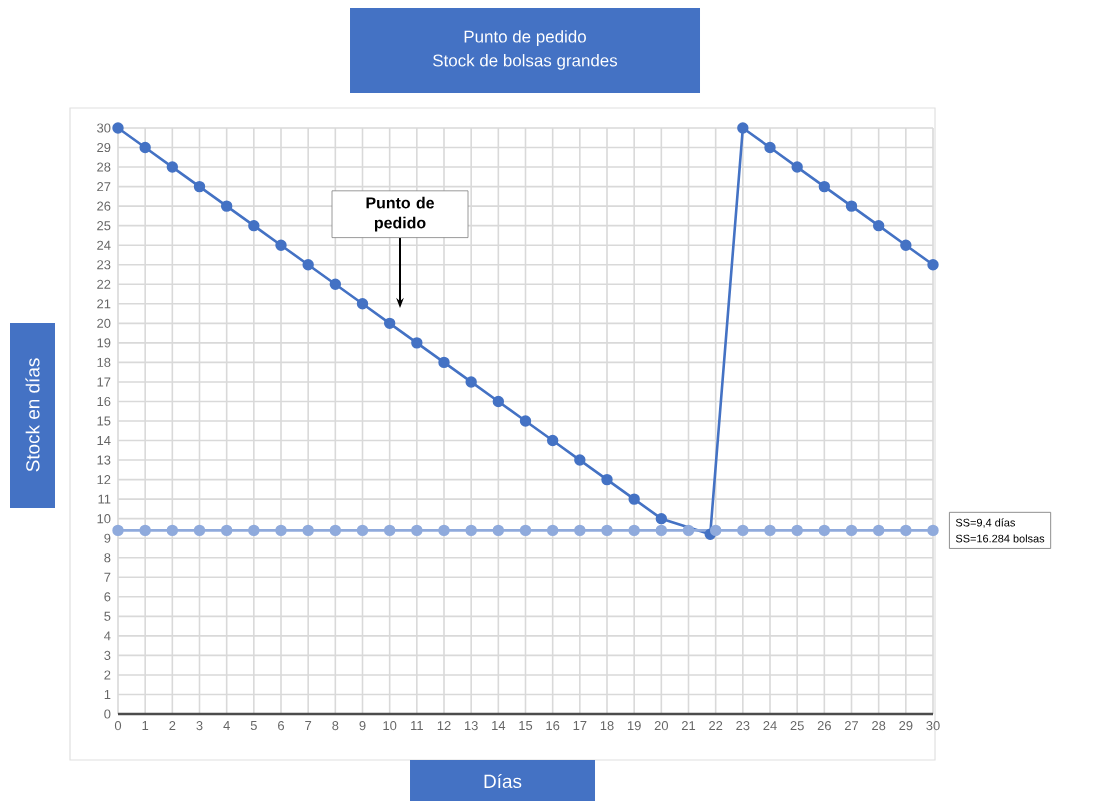  What do you see at coordinates (390, 726) in the screenshot?
I see `x-tick-label: 10` at bounding box center [390, 726].